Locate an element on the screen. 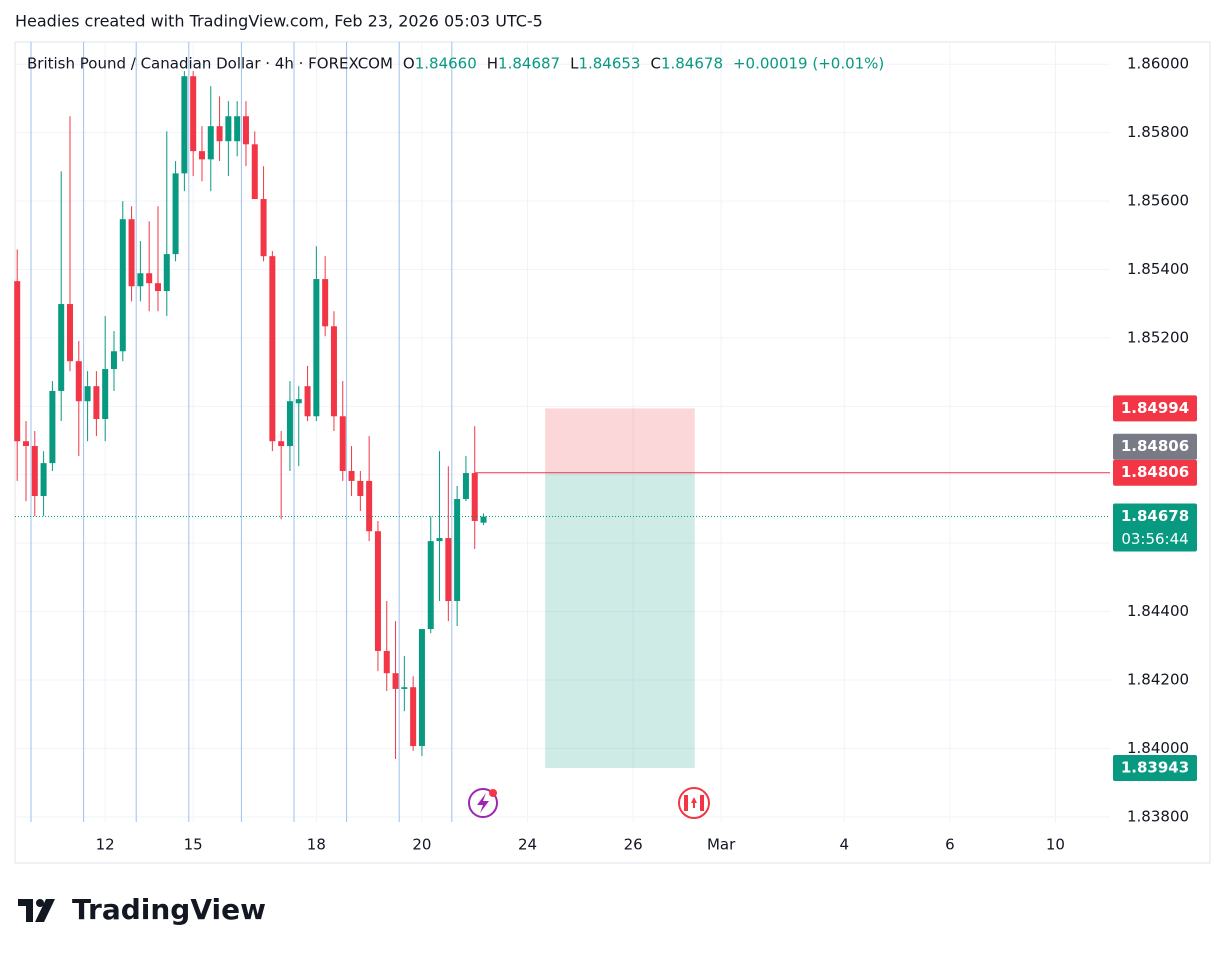  y-tick-label: 1.83800 is located at coordinates (1158, 816).